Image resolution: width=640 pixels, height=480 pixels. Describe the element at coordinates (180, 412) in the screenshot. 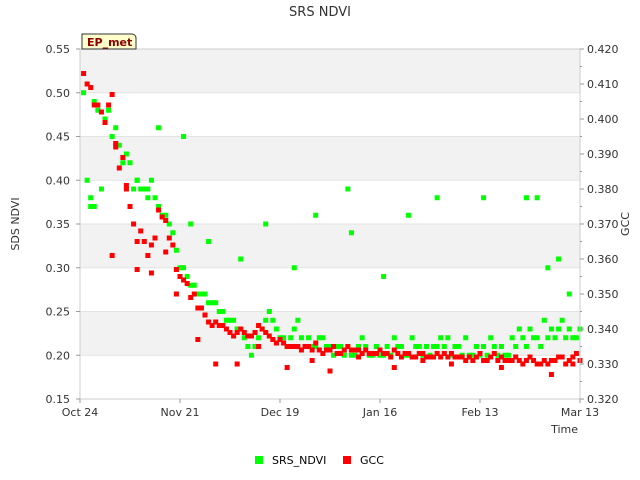

I see `x-tick-label: Nov 21` at that location.